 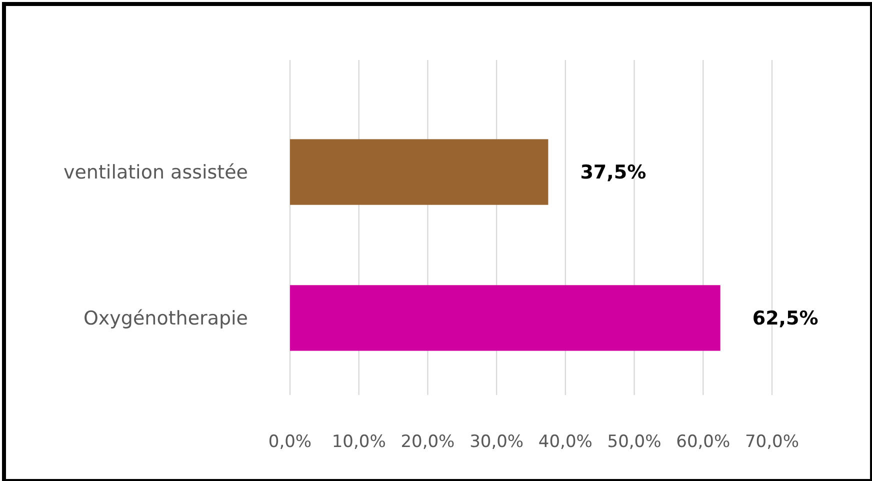 I want to click on x-tick-label: 10,0%, so click(x=359, y=442).